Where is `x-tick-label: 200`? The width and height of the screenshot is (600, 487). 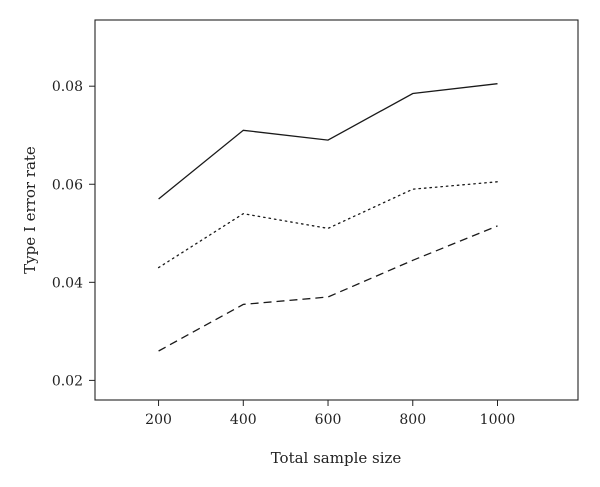
x-tick-label: 200 is located at coordinates (158, 420).